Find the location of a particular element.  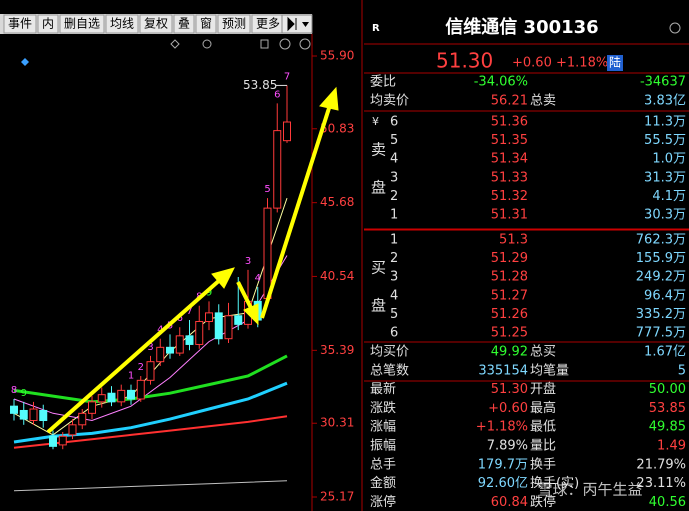

row-label: 涨跌 is located at coordinates (383, 408).